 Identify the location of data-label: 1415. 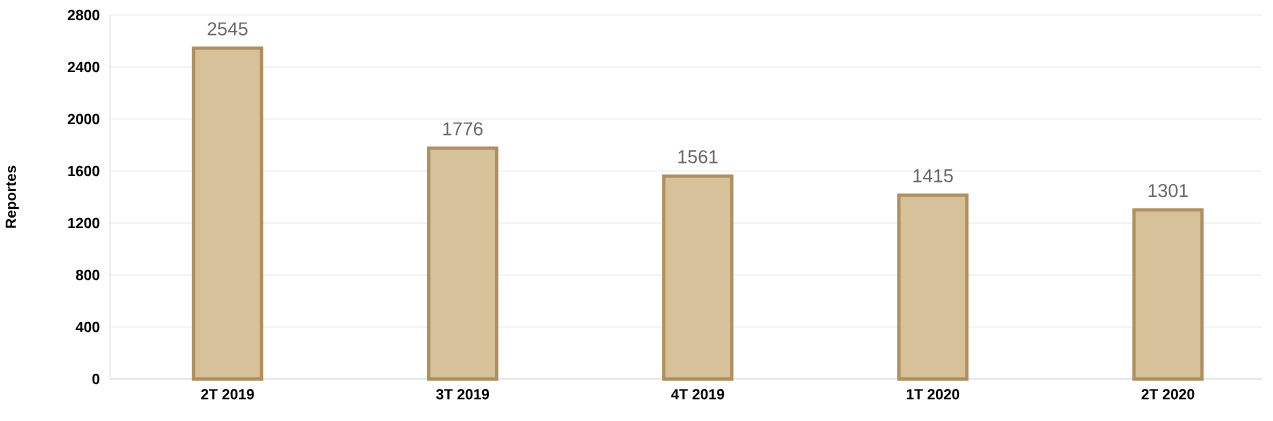
(933, 176).